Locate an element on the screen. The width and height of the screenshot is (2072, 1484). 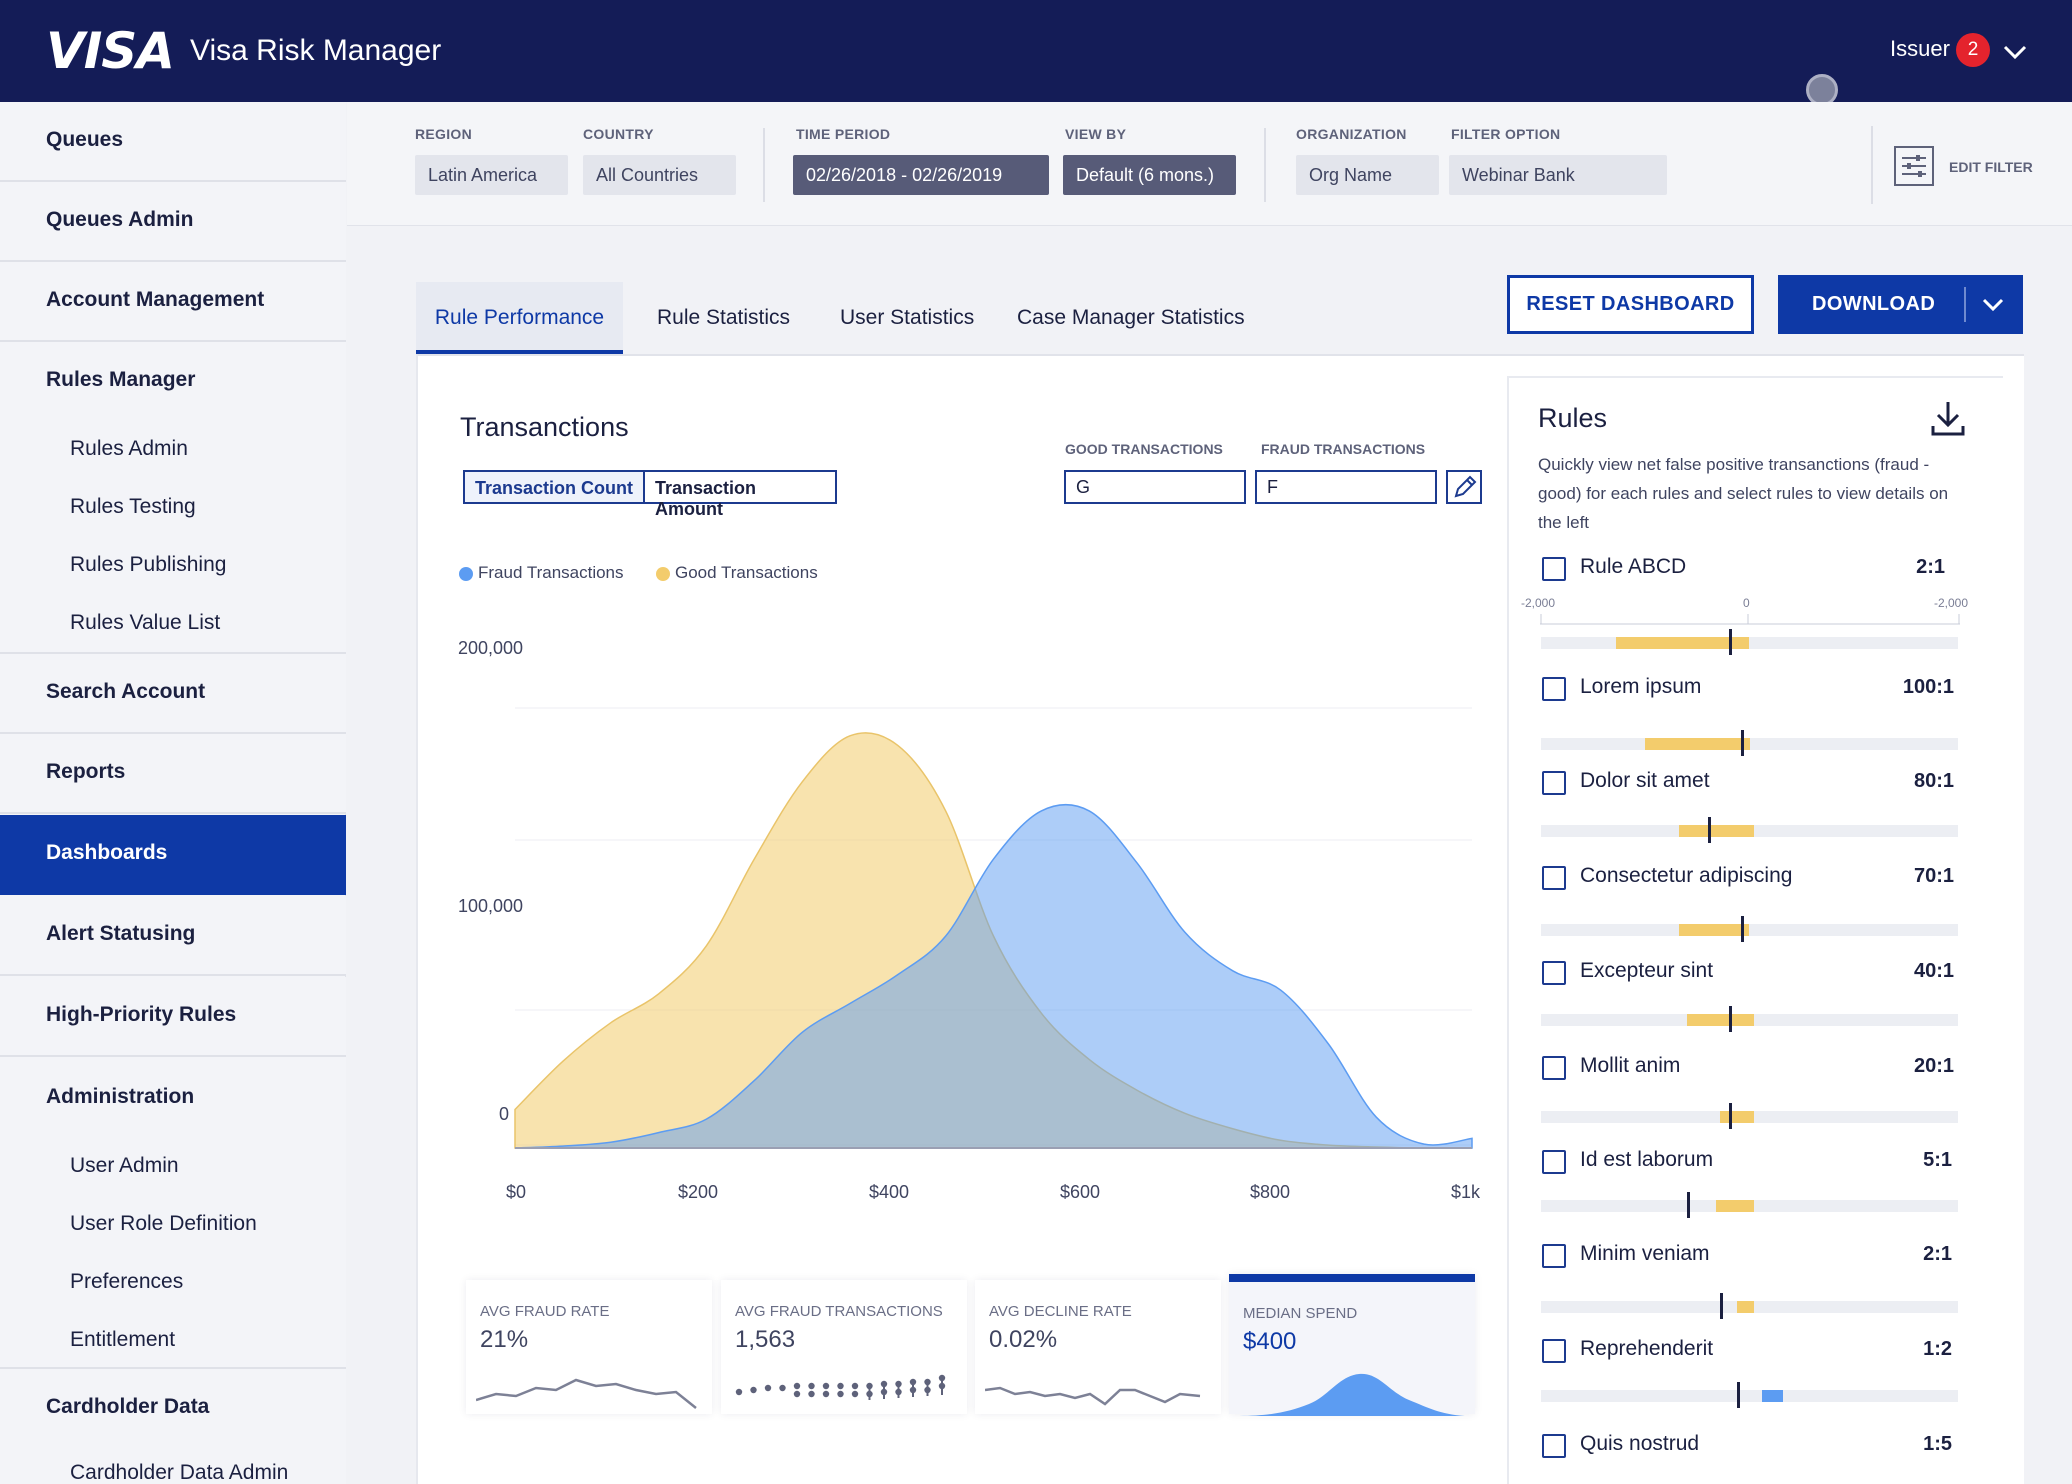
fraud-transactions-input: F is located at coordinates (1346, 487).